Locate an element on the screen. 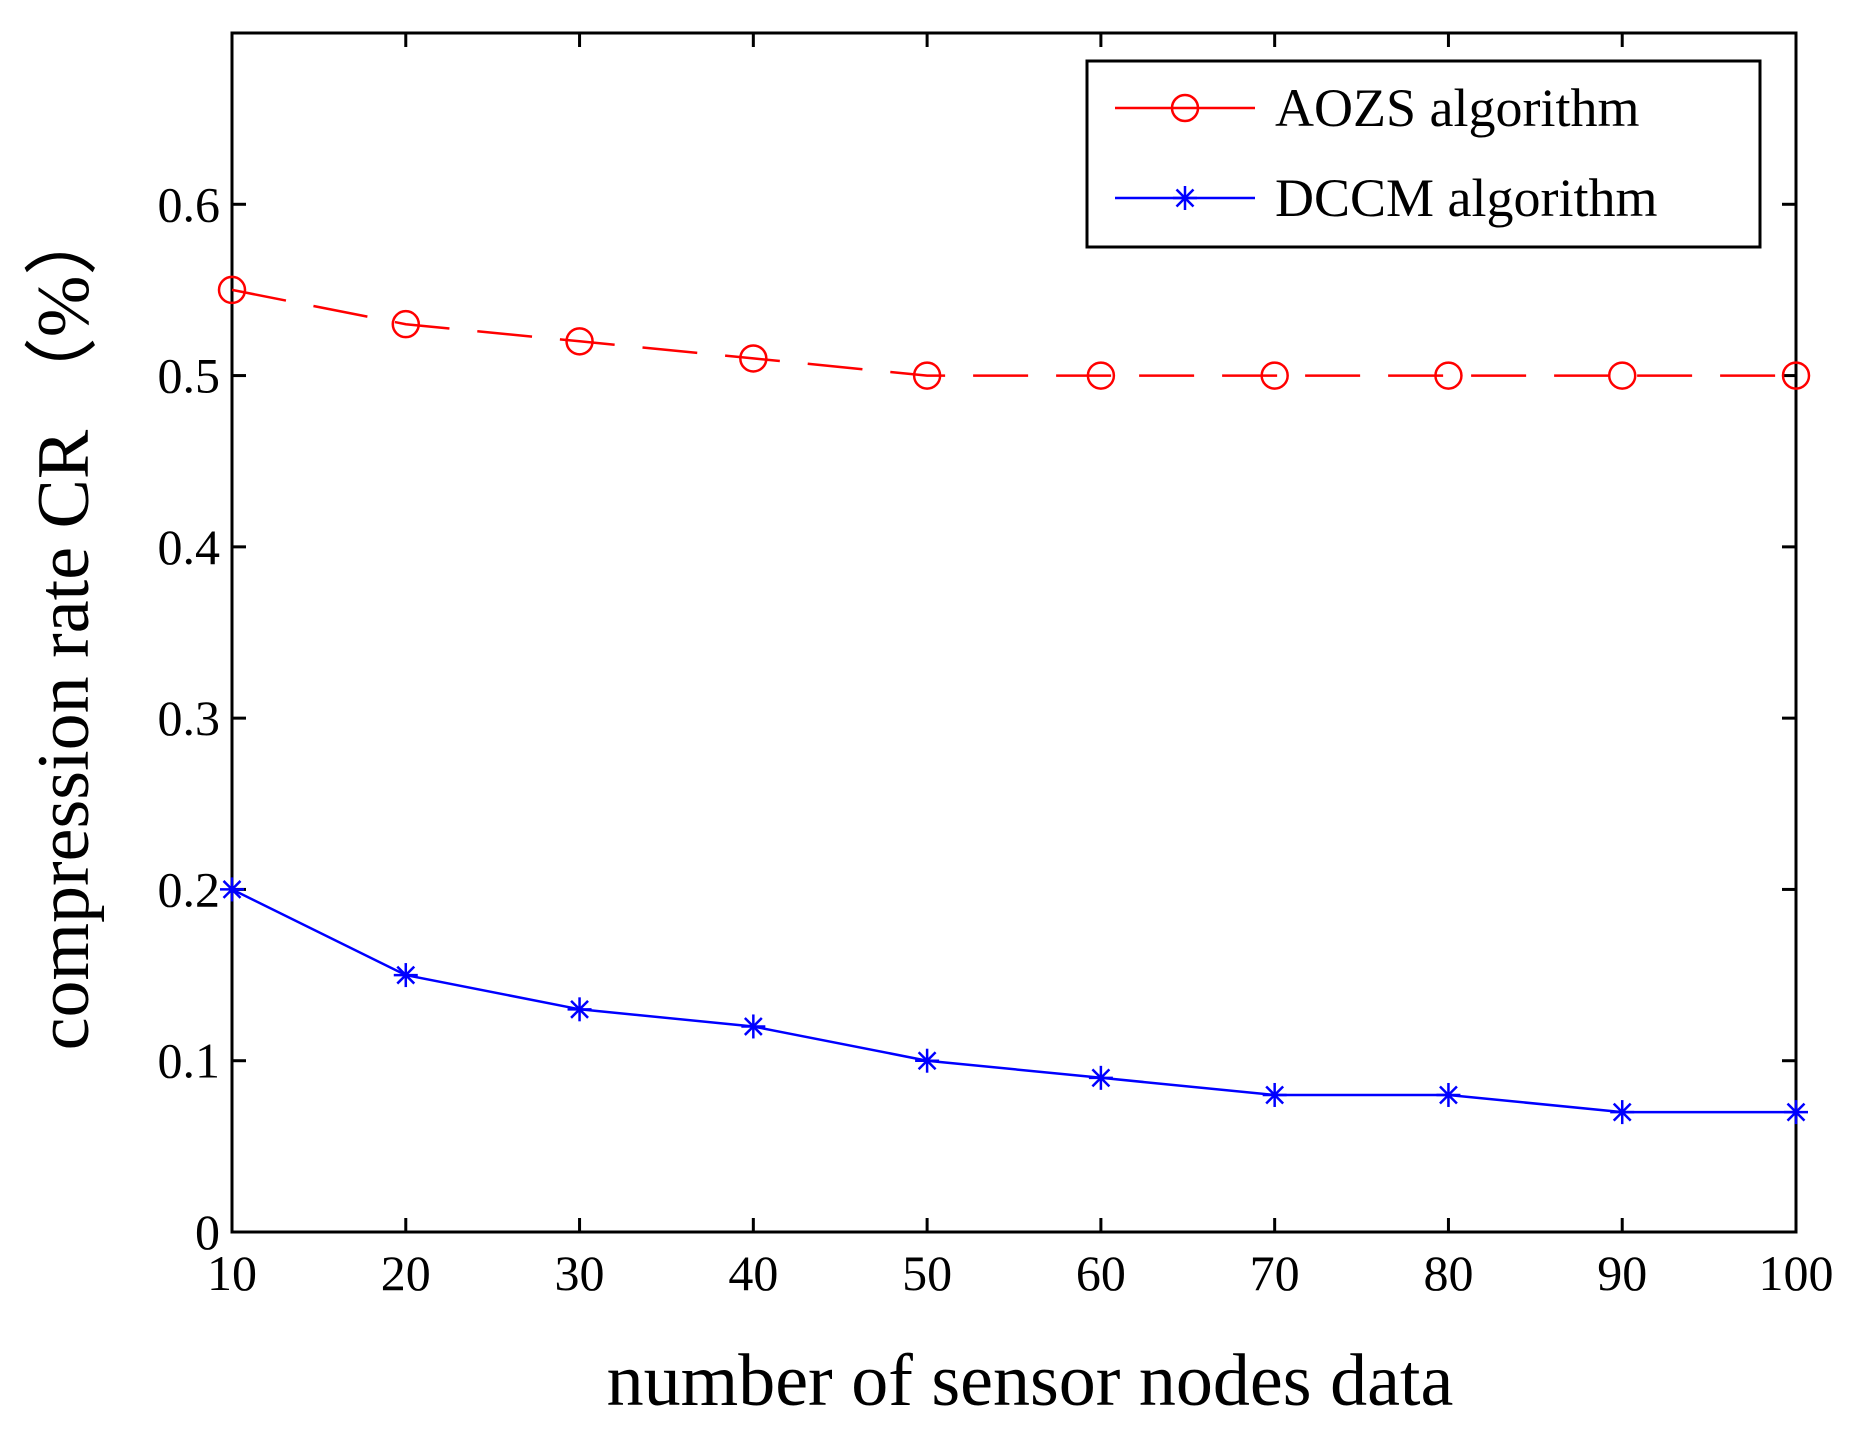  x-tick-label: 10 is located at coordinates (232, 1273).